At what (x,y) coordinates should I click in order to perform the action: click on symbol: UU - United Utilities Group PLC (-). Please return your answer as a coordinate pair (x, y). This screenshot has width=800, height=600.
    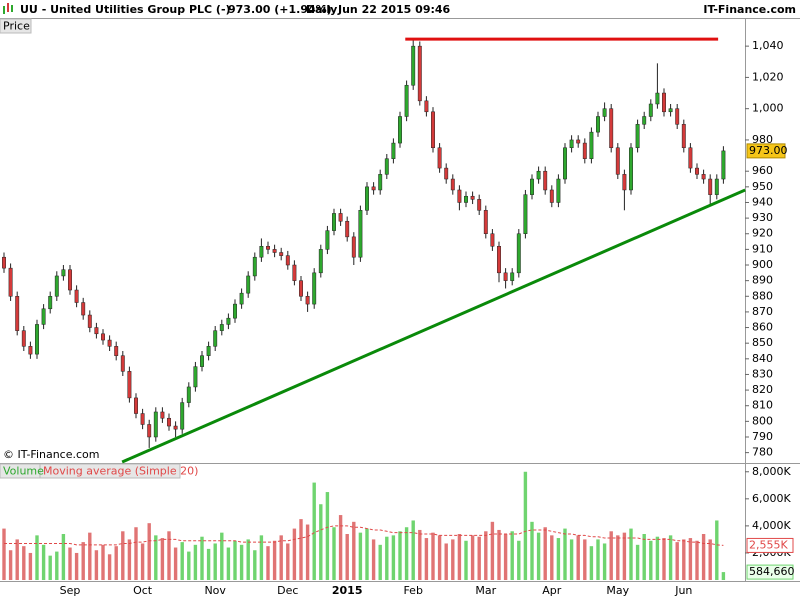
    Looking at the image, I should click on (125, 9).